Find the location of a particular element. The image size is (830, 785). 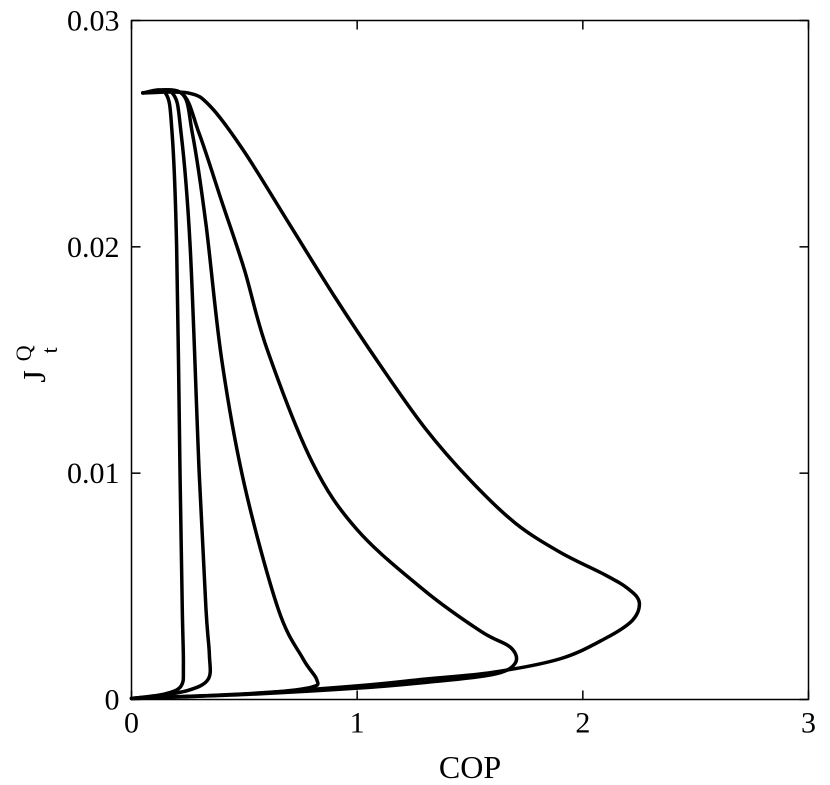

x-tick-label: 3 is located at coordinates (808, 723).